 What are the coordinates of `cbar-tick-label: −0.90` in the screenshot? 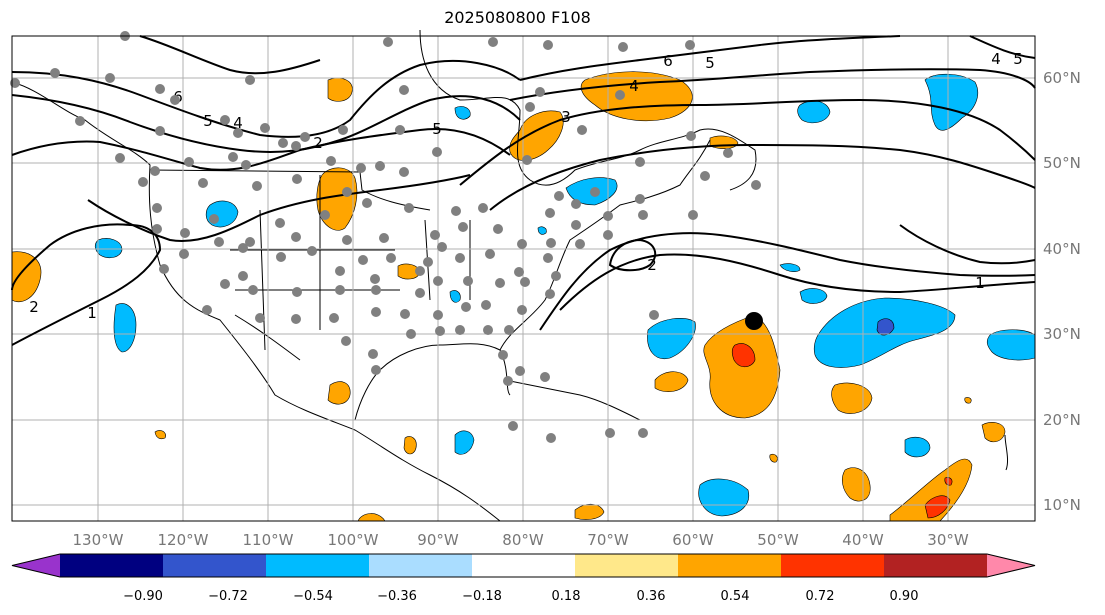 It's located at (143, 596).